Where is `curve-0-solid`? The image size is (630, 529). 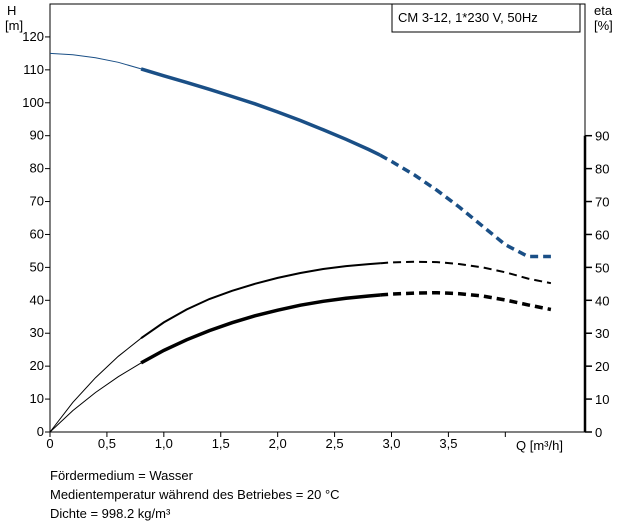
curve-0-solid is located at coordinates (260, 112).